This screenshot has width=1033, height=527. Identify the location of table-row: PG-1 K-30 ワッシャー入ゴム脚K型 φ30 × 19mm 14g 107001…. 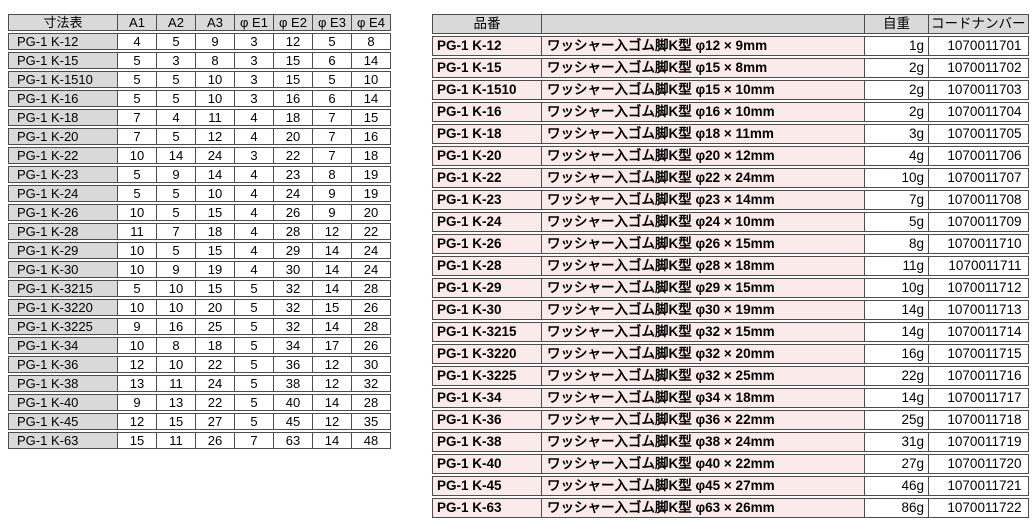
(730, 310).